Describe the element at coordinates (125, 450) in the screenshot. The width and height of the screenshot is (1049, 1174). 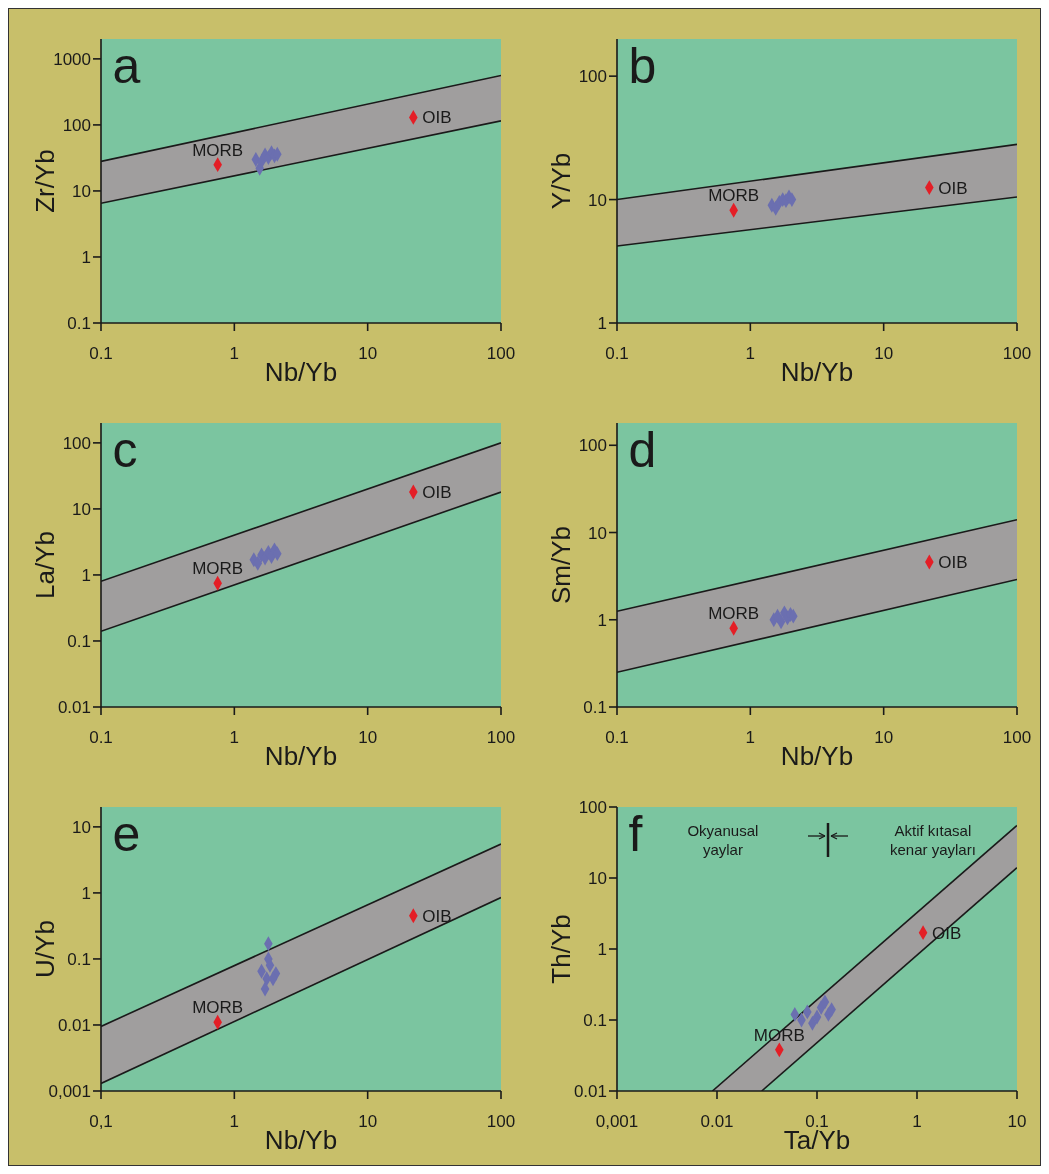
I see `chart-title: c` at that location.